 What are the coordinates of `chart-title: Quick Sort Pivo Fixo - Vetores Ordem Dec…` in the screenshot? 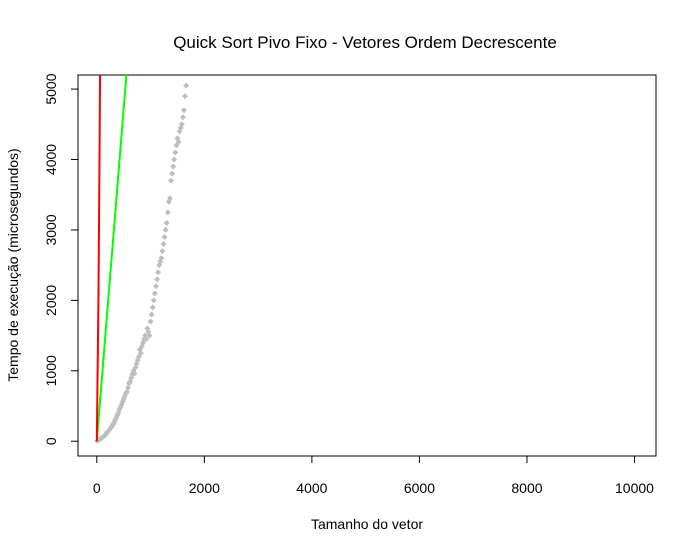 It's located at (365, 42).